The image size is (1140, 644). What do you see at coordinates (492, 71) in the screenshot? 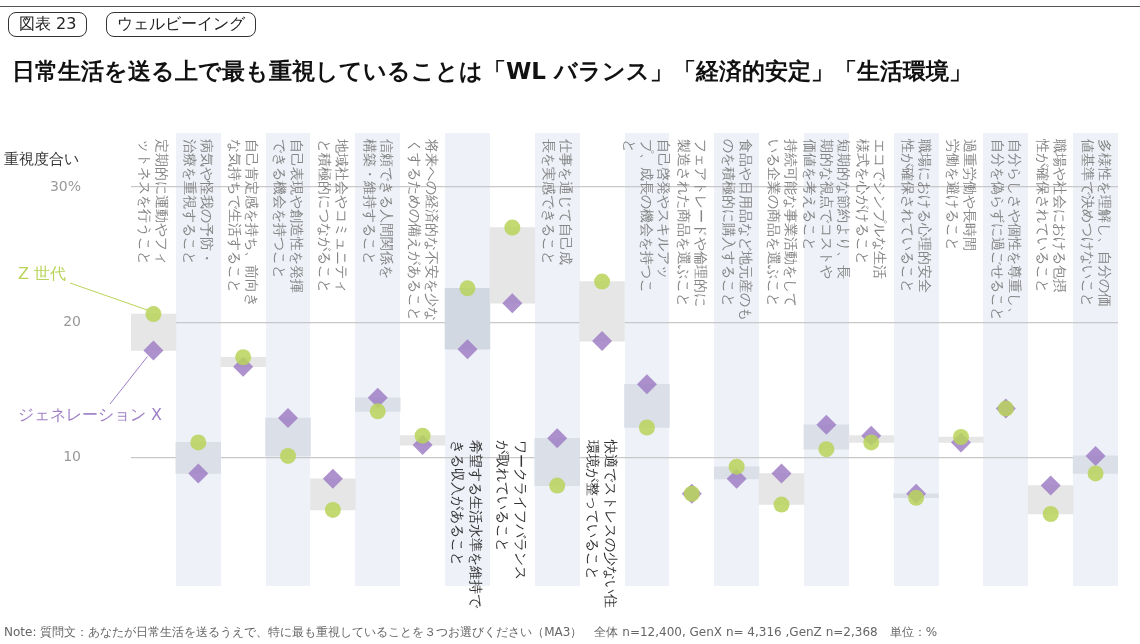
I see `chart-title: 日常生活を送る上で最も重視していることは「WL バランス」「経済的安定」「生活環境」` at bounding box center [492, 71].